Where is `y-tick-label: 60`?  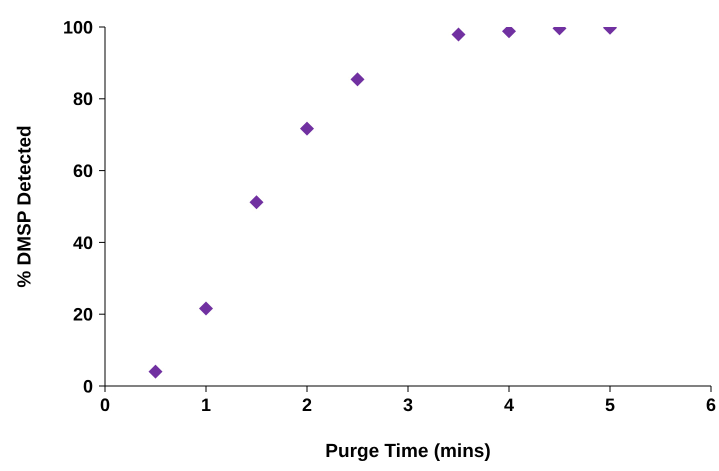
y-tick-label: 60 is located at coordinates (82, 170).